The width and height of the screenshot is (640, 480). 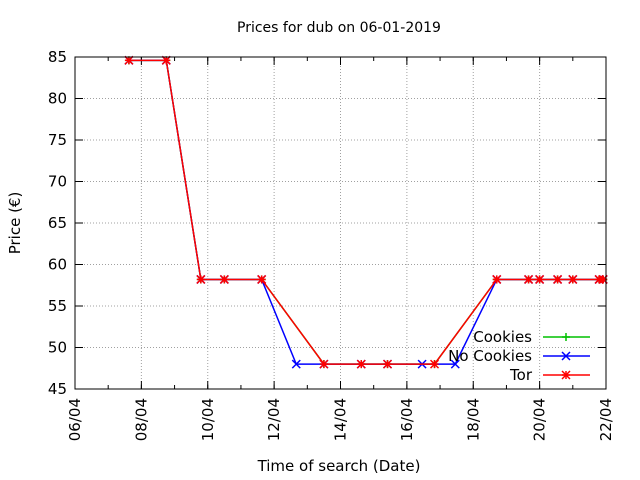 I want to click on x-tick-label: 16/04, so click(x=407, y=419).